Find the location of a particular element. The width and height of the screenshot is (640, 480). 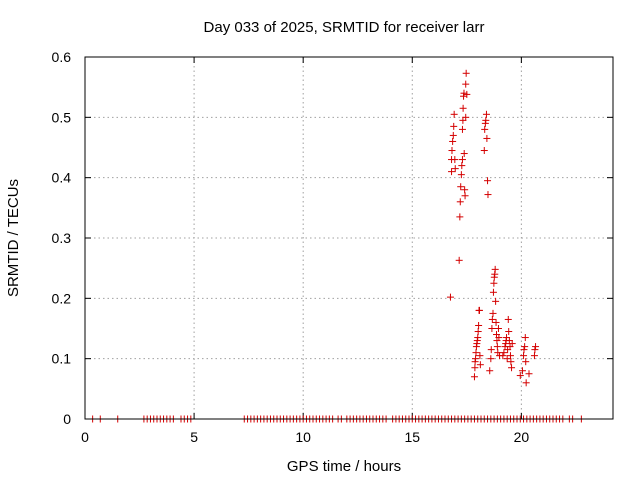

x-tick-labels: 0 5 10 15 20 is located at coordinates (305, 437).